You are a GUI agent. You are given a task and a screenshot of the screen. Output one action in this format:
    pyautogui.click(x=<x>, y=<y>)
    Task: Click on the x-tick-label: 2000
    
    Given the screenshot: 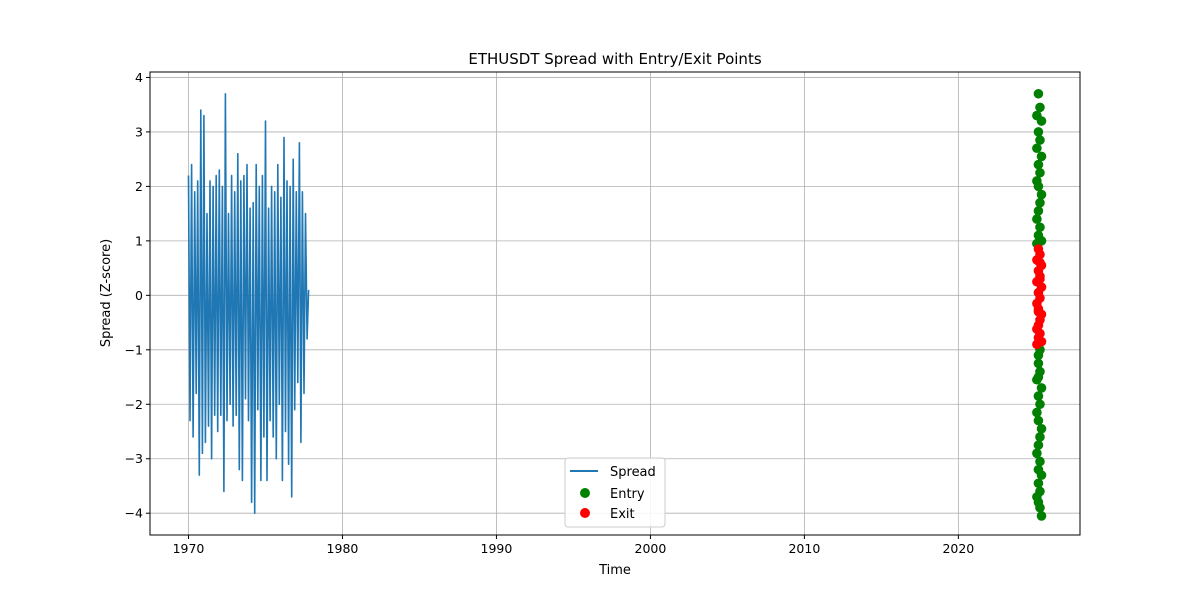 What is the action you would take?
    pyautogui.click(x=651, y=548)
    